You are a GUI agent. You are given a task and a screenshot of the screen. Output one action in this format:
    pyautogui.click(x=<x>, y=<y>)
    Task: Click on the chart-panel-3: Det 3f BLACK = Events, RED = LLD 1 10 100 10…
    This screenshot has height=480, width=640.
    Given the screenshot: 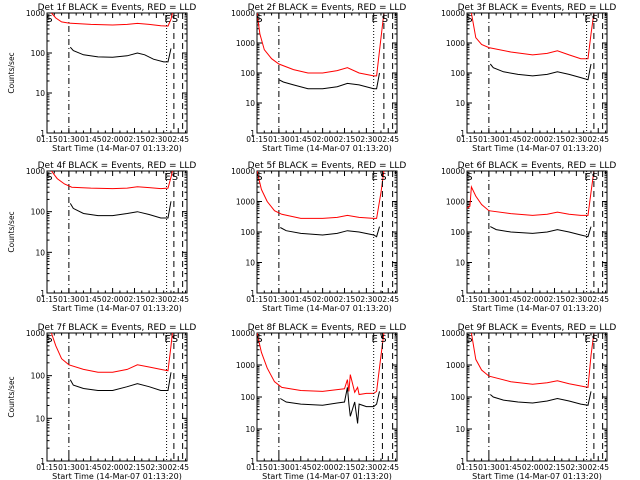 What is the action you would take?
    pyautogui.click(x=528, y=78)
    